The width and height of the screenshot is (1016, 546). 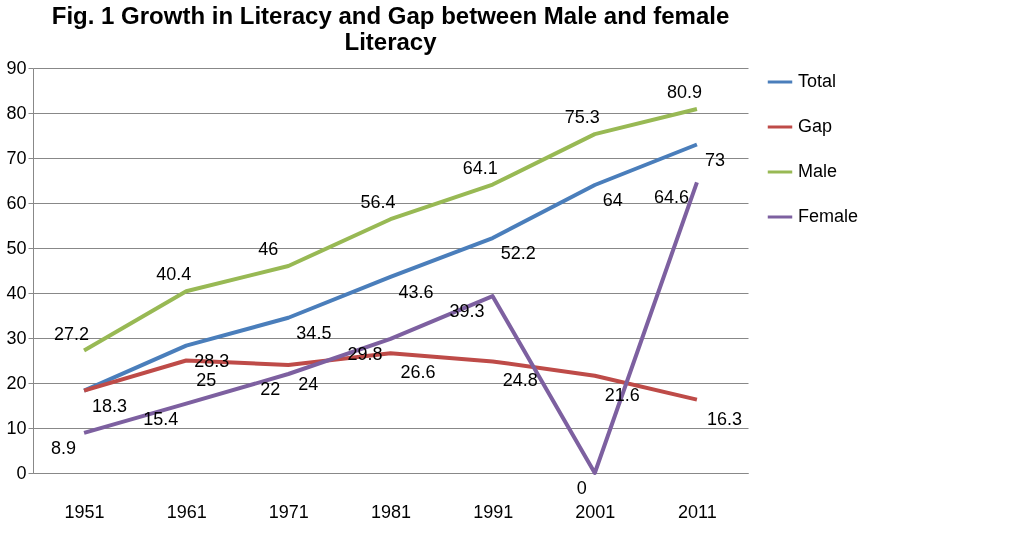 What do you see at coordinates (270, 389) in the screenshot?
I see `data-label: 22` at bounding box center [270, 389].